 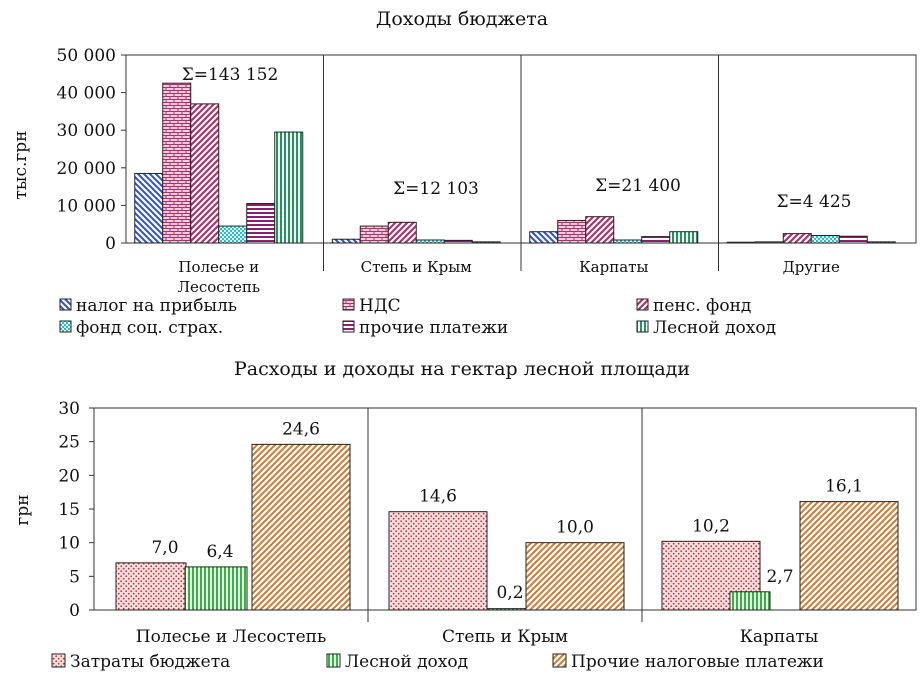 What do you see at coordinates (230, 75) in the screenshot?
I see `sum-annotation: Σ=143 152` at bounding box center [230, 75].